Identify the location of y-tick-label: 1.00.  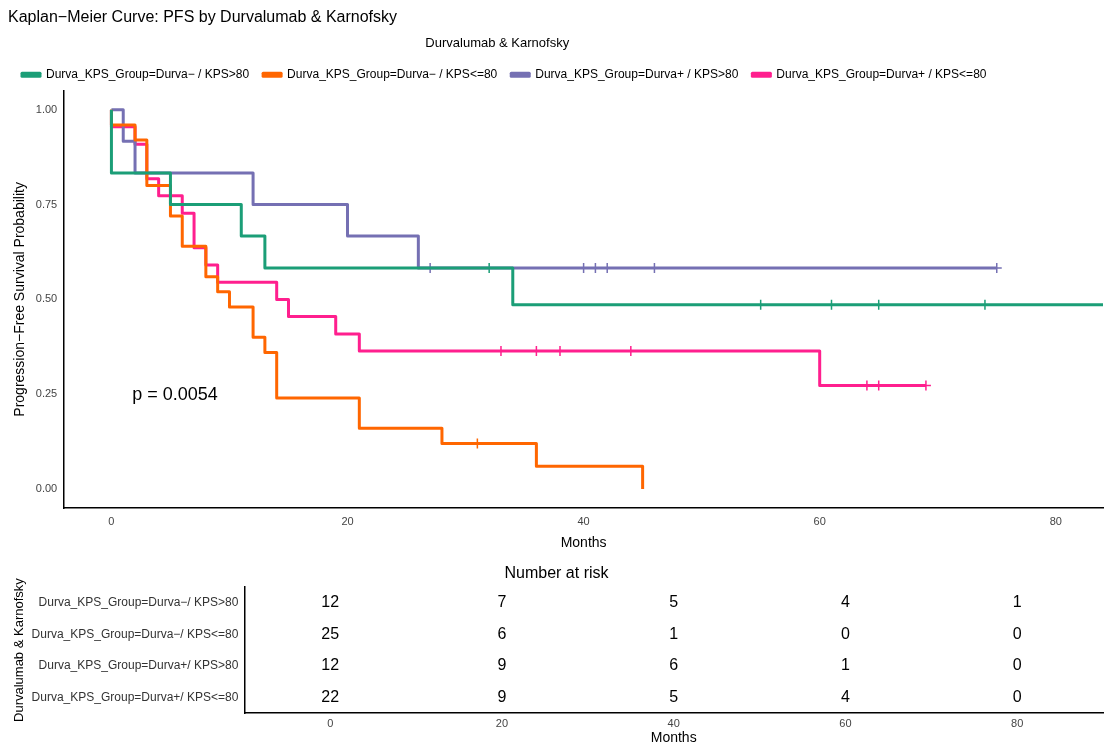
(46, 108).